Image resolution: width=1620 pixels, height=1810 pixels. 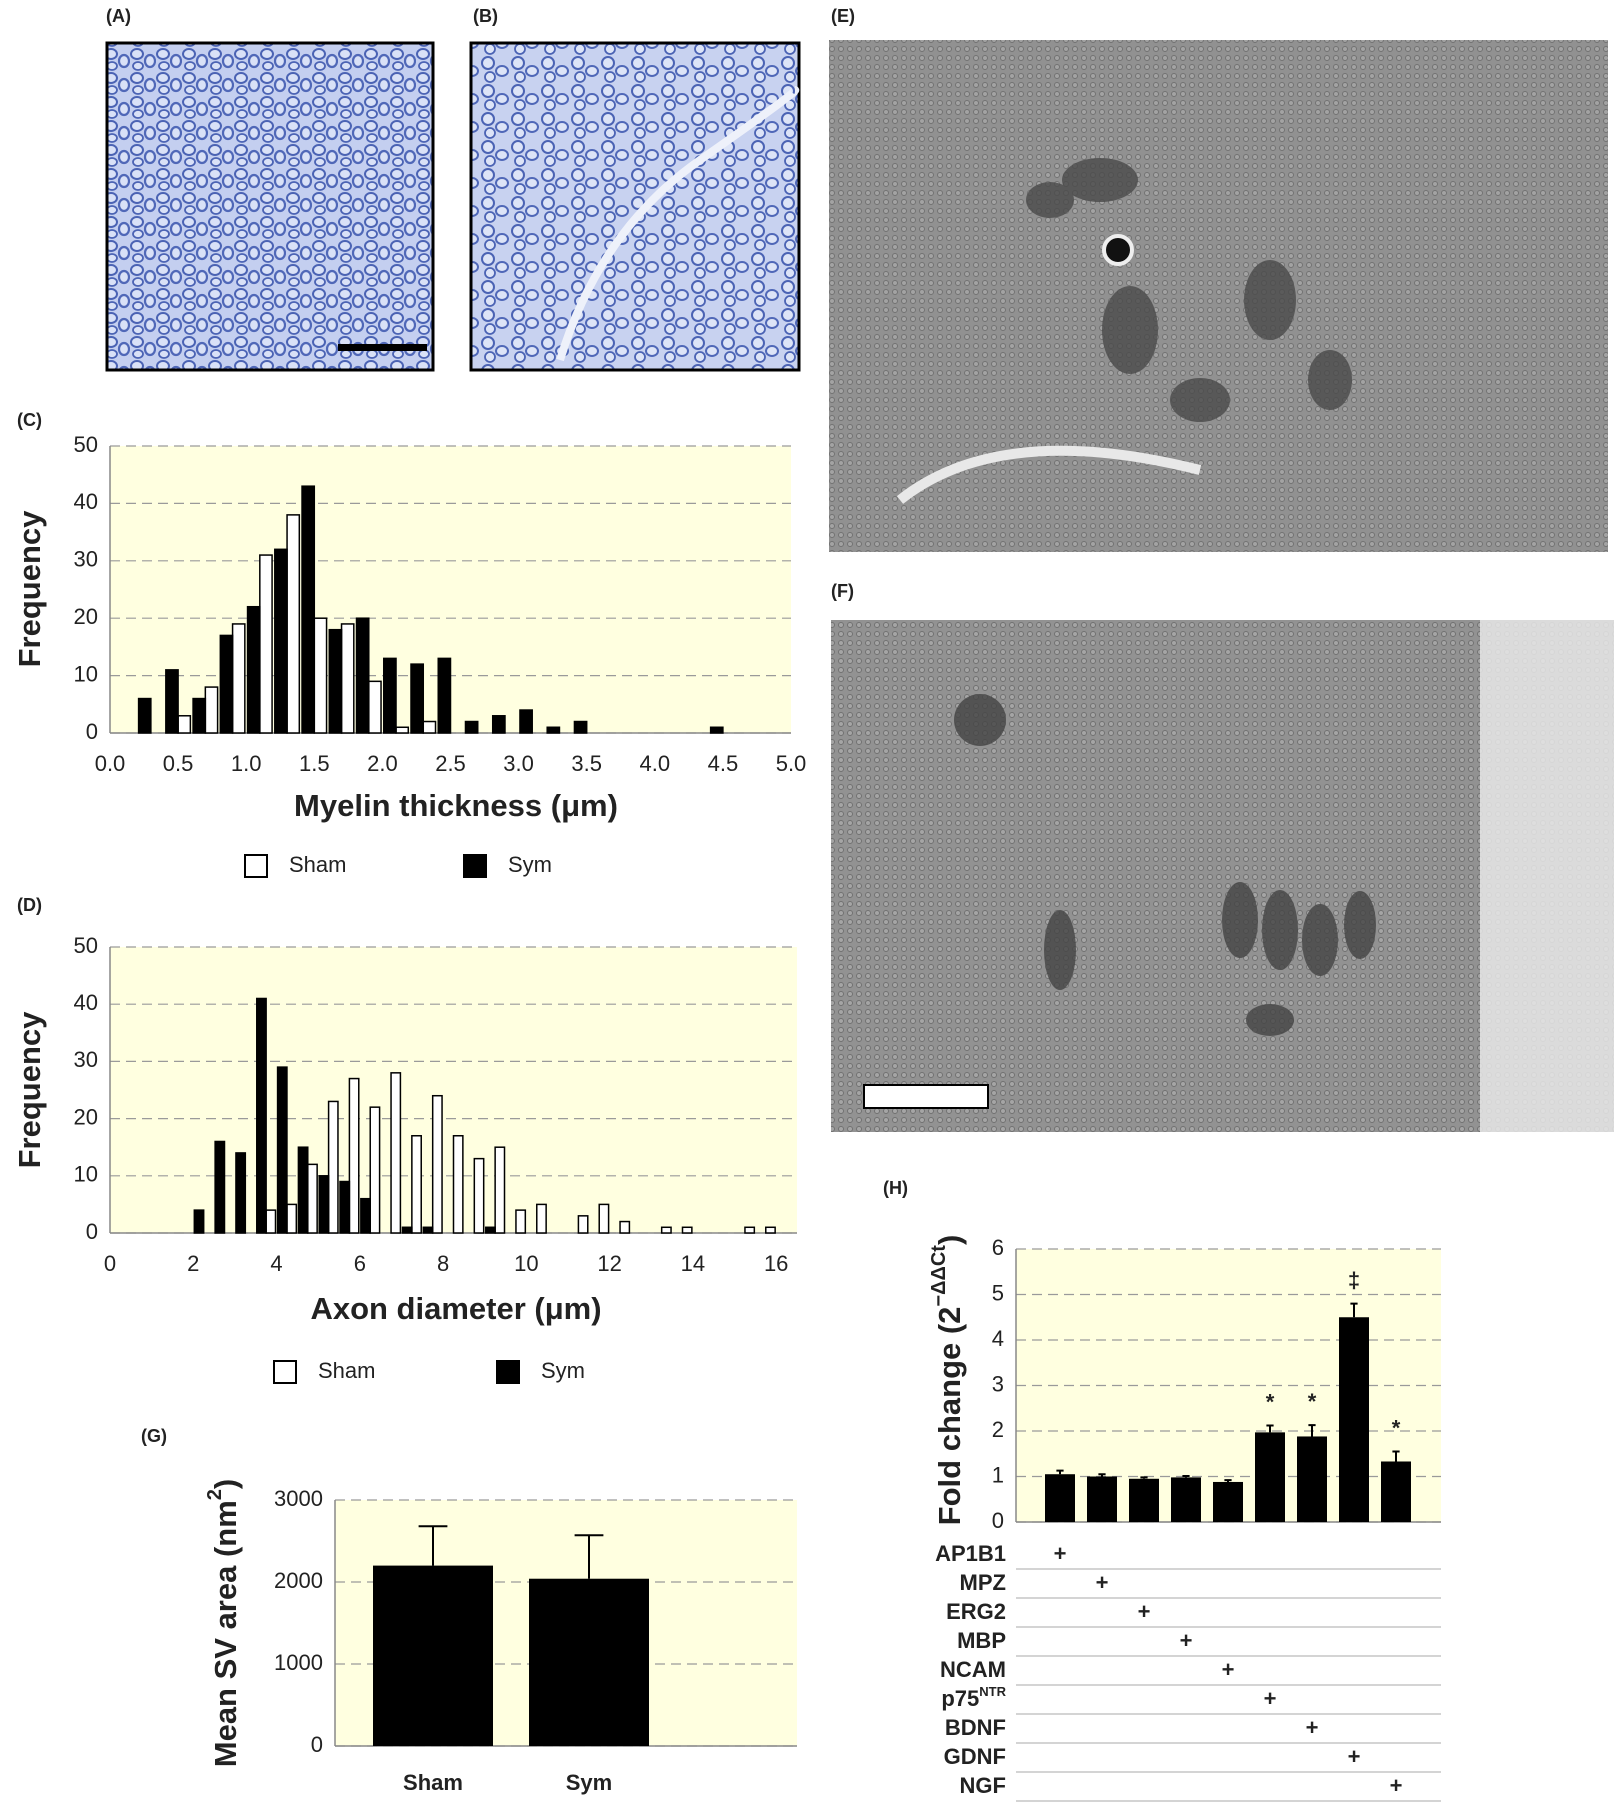 What do you see at coordinates (86, 444) in the screenshot?
I see `y-tick-label: 50` at bounding box center [86, 444].